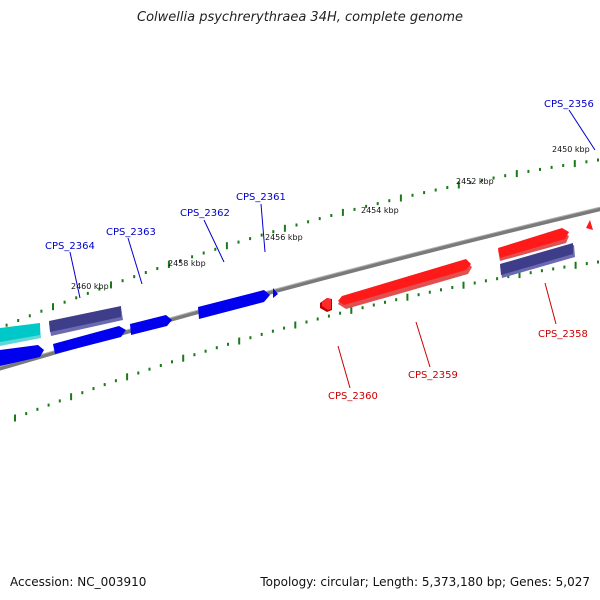 This screenshot has width=600, height=600. What do you see at coordinates (89, 340) in the screenshot?
I see `gene-blue-lower` at bounding box center [89, 340].